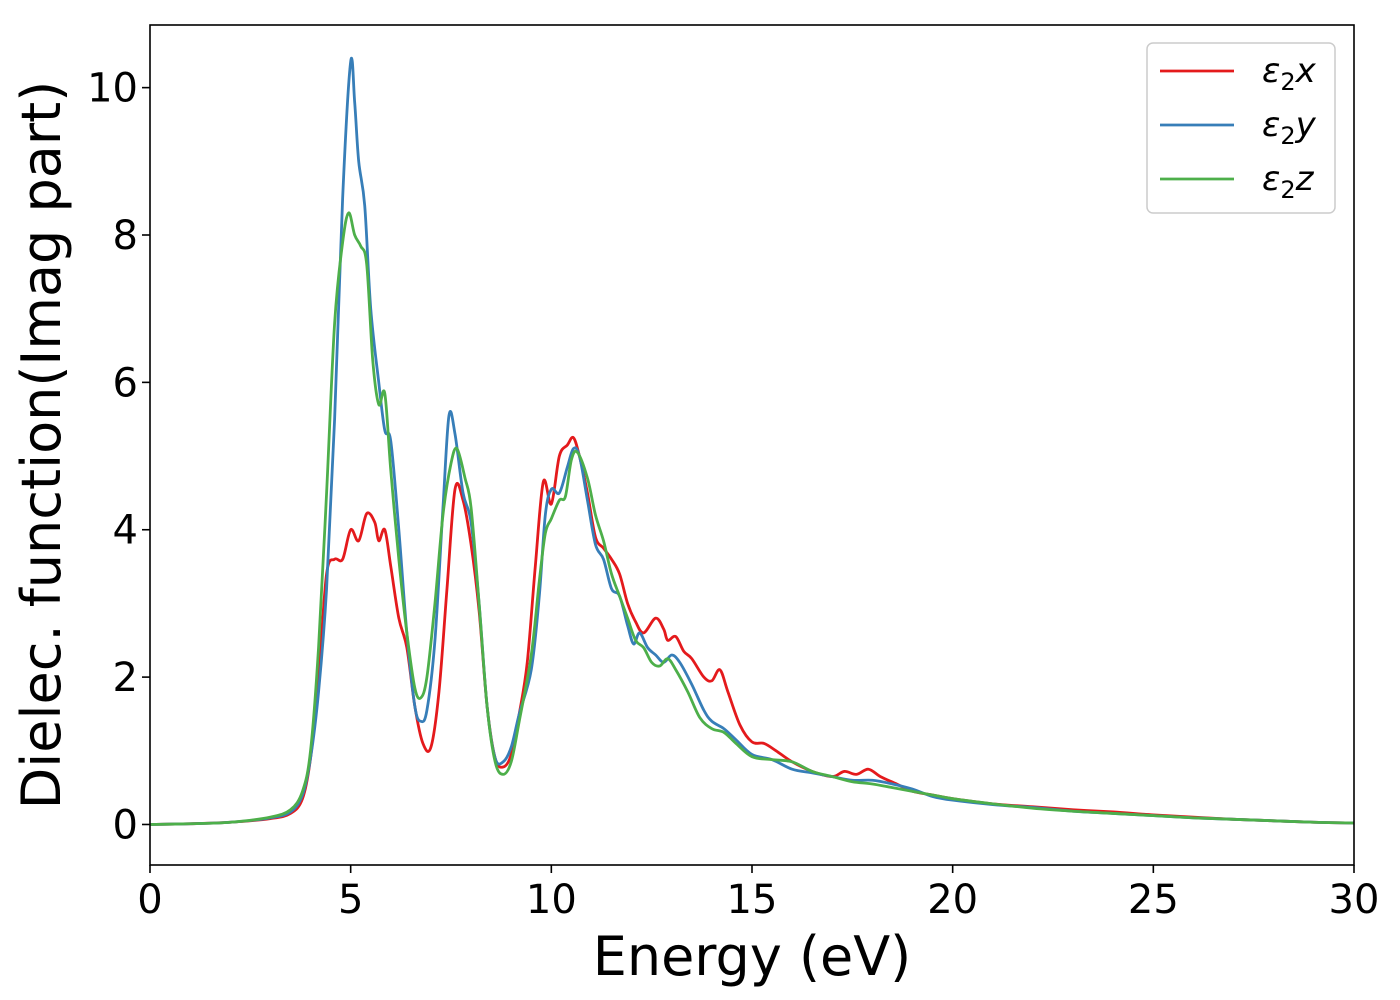  Describe the element at coordinates (350, 900) in the screenshot. I see `x-tick-label: 5` at that location.